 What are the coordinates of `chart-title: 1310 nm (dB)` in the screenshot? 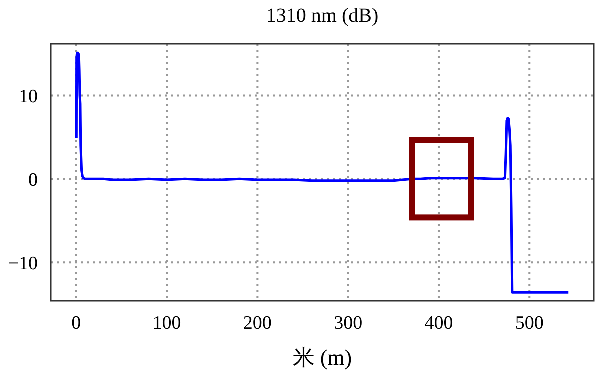 It's located at (322, 16).